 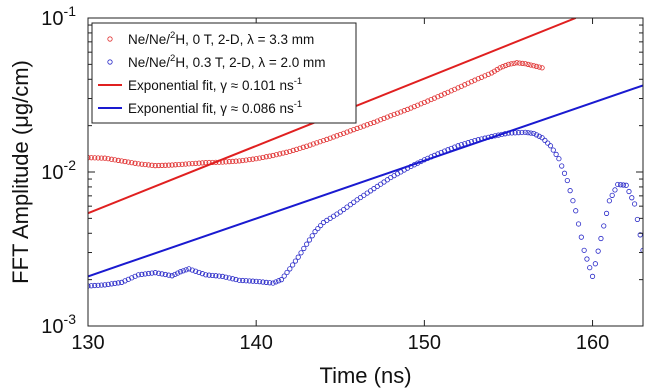 I want to click on legend-label: Ne/Ne/2H, 0 T, 2-D, λ = 3.3 mm, so click(x=221, y=38).